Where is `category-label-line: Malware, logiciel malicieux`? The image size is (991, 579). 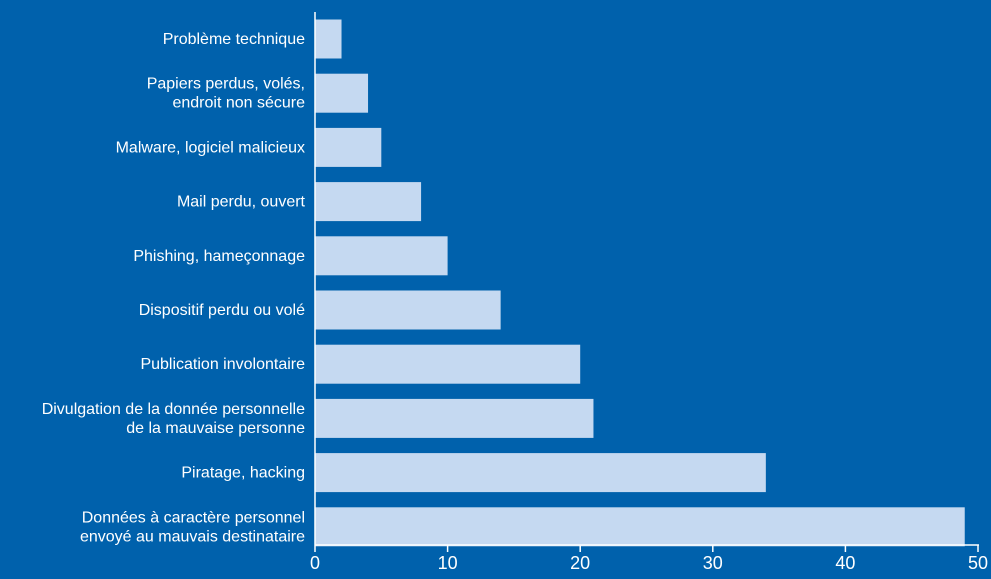 category-label-line: Malware, logiciel malicieux is located at coordinates (210, 147).